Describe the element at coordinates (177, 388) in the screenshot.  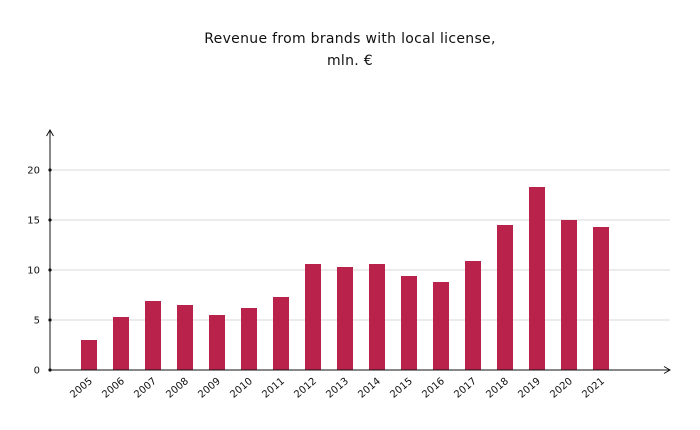
I see `x-tick-label: 2008` at that location.